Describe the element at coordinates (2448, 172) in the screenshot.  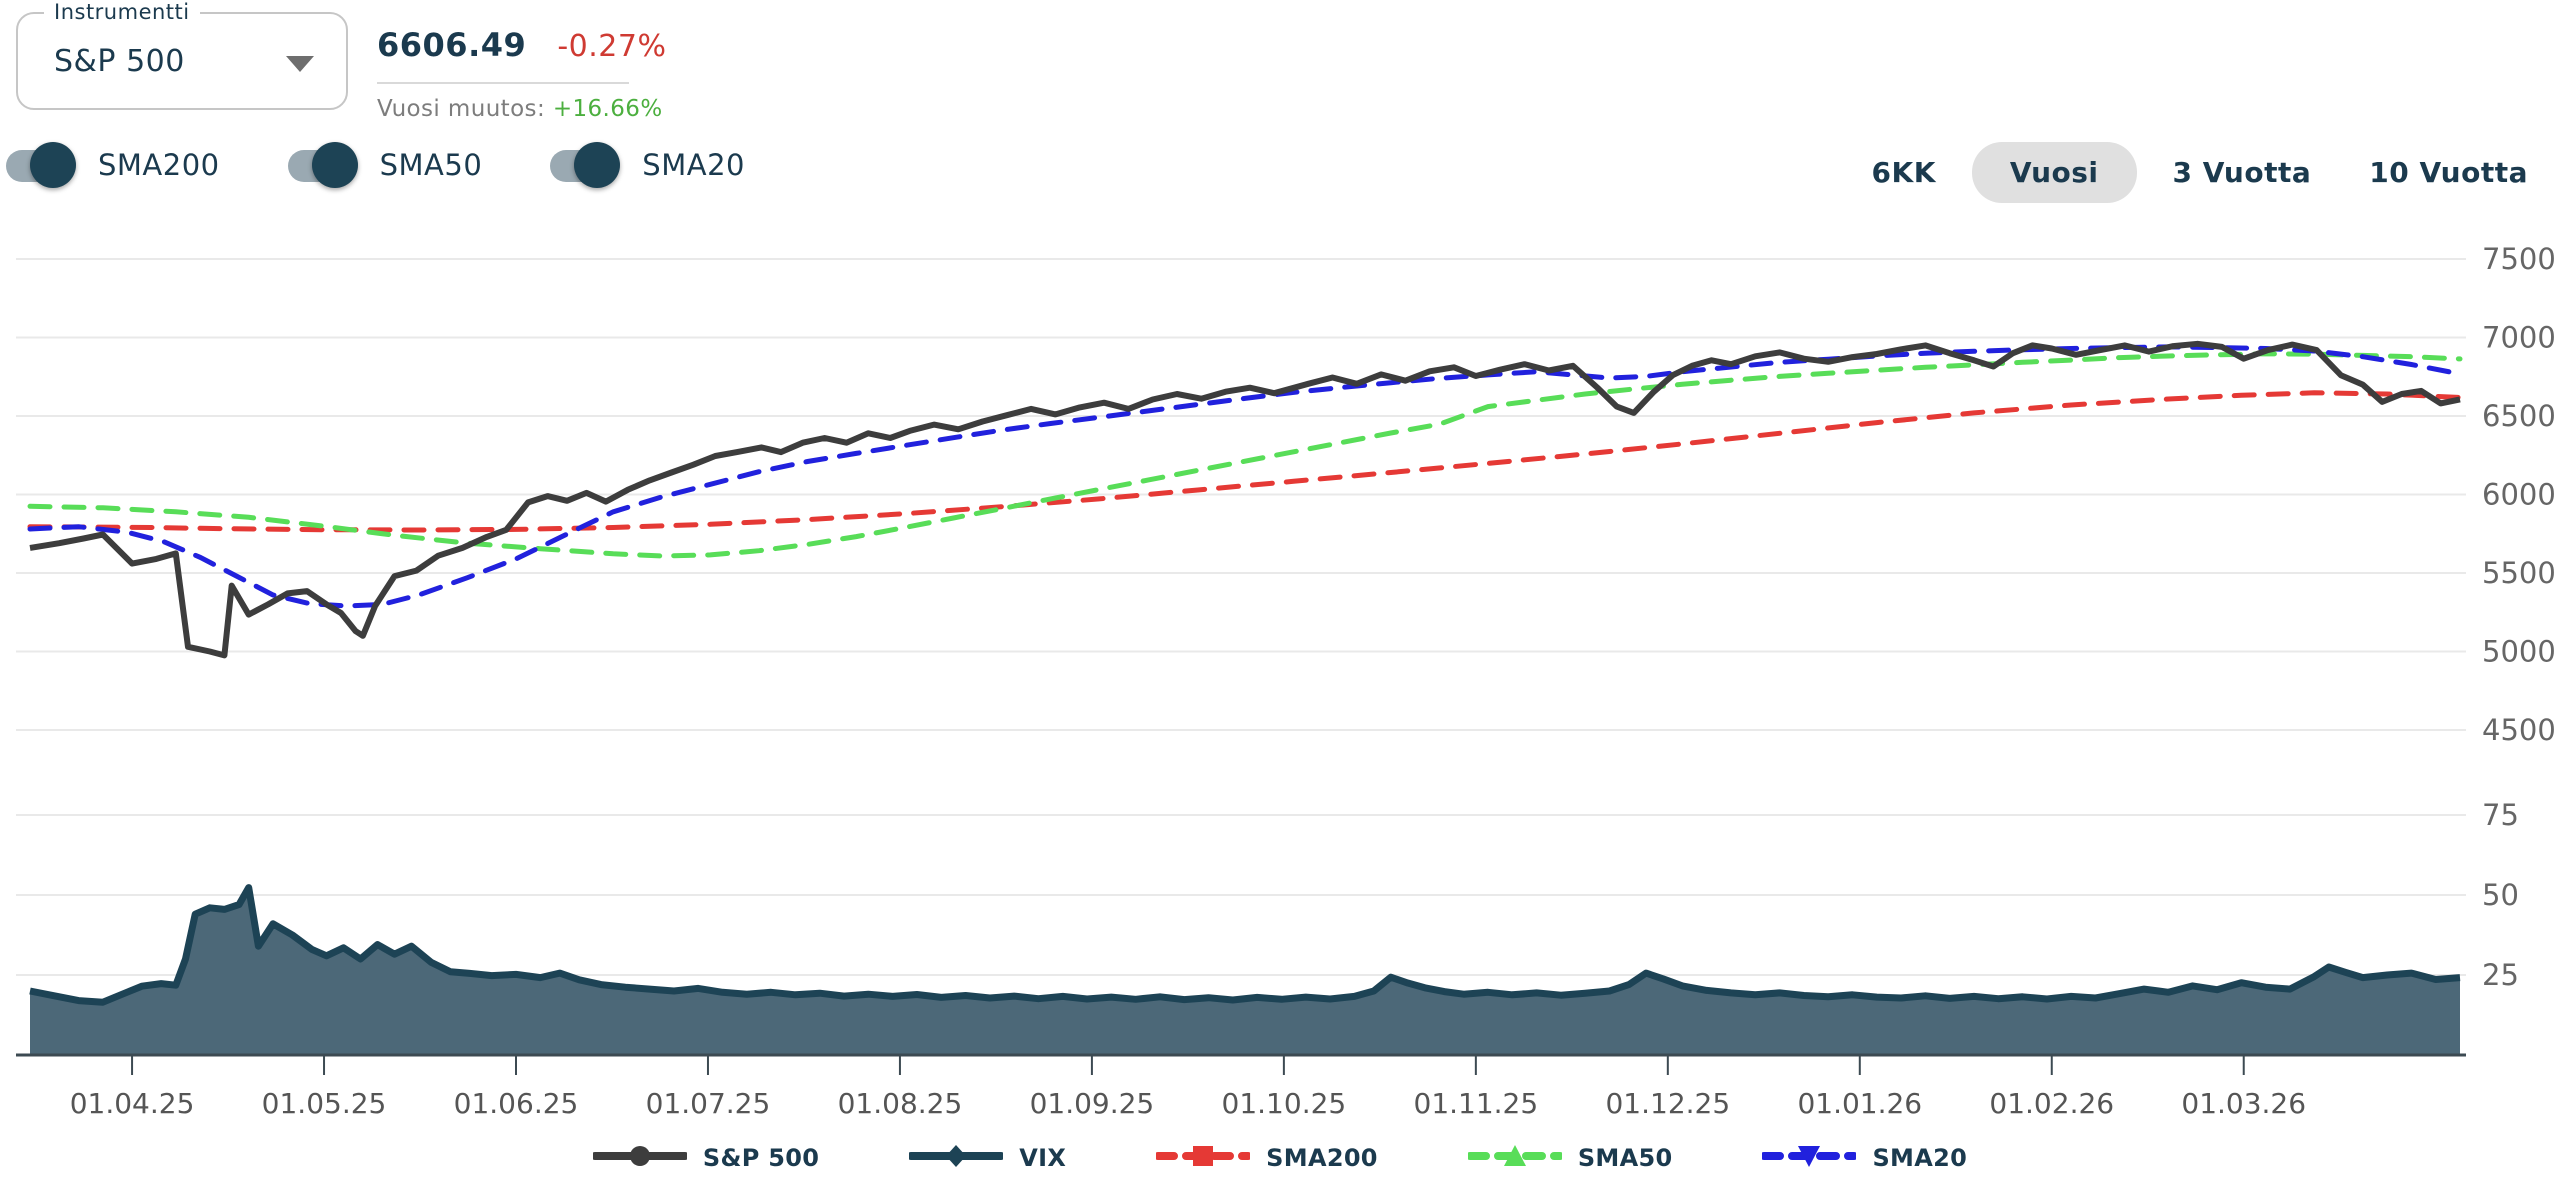
I see `range-button-10-vuotta: 10 Vuotta` at that location.